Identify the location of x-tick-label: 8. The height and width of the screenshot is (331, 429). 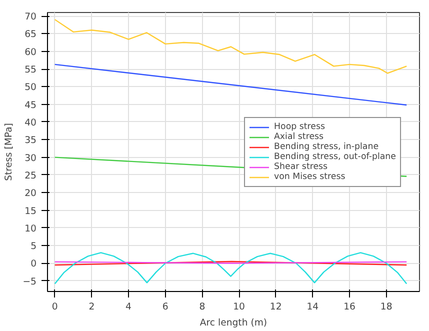
(202, 307).